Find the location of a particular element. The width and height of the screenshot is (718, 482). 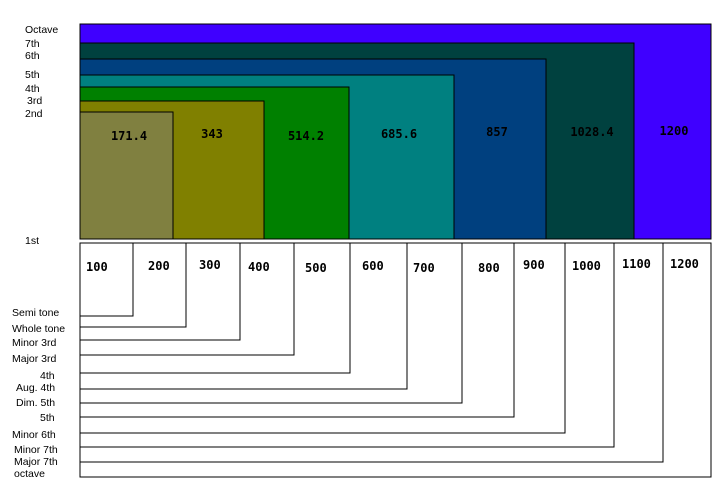

interval-label-5th: 5th is located at coordinates (47, 418).